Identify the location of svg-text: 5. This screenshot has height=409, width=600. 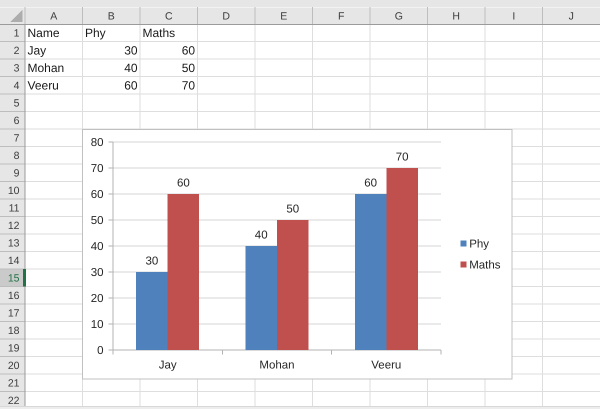
(17, 104).